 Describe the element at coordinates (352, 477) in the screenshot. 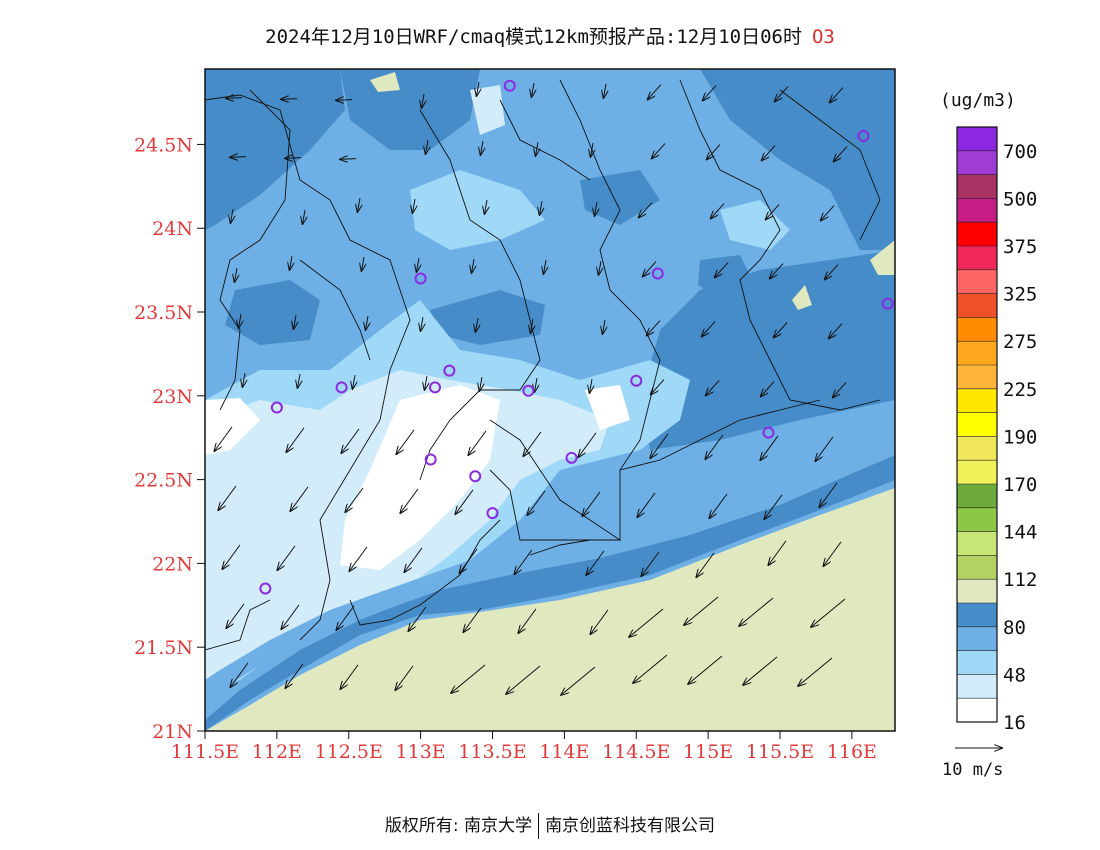

I see `white-core` at that location.